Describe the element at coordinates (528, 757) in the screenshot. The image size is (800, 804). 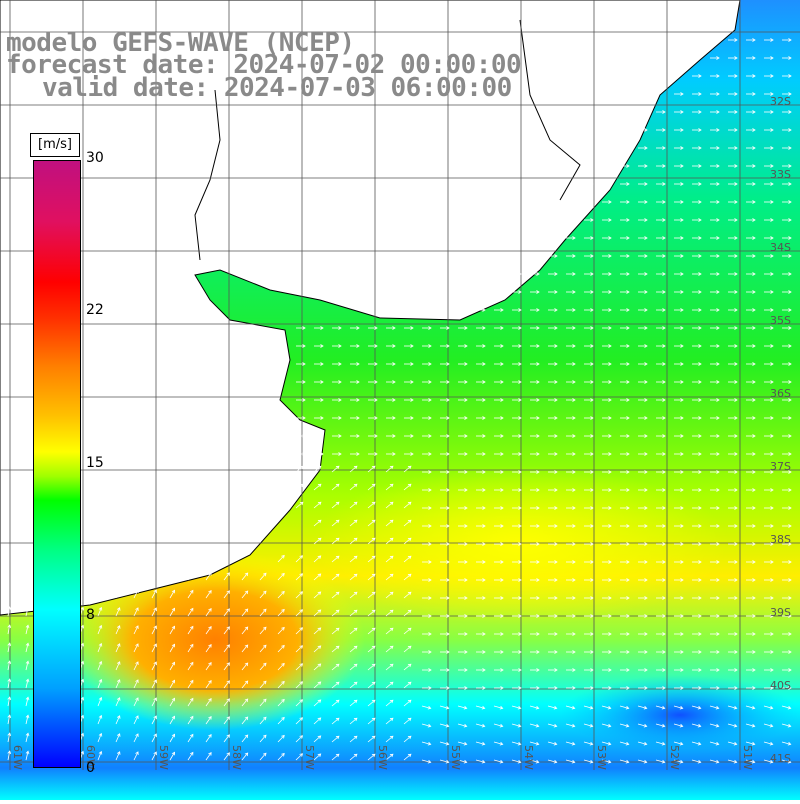
I see `lon-label: 54W` at that location.